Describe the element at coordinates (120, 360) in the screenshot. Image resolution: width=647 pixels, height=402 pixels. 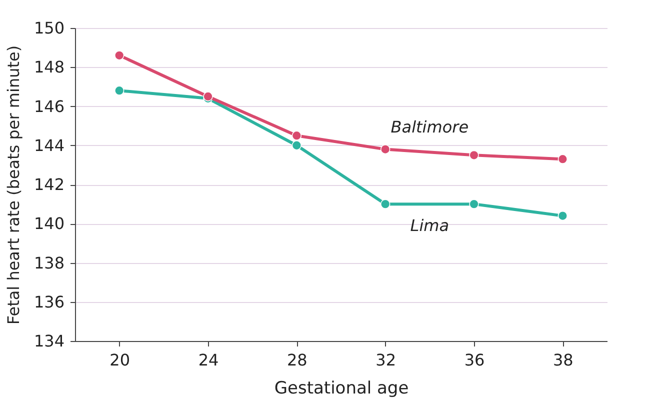
I see `x-tick-label: 20` at that location.